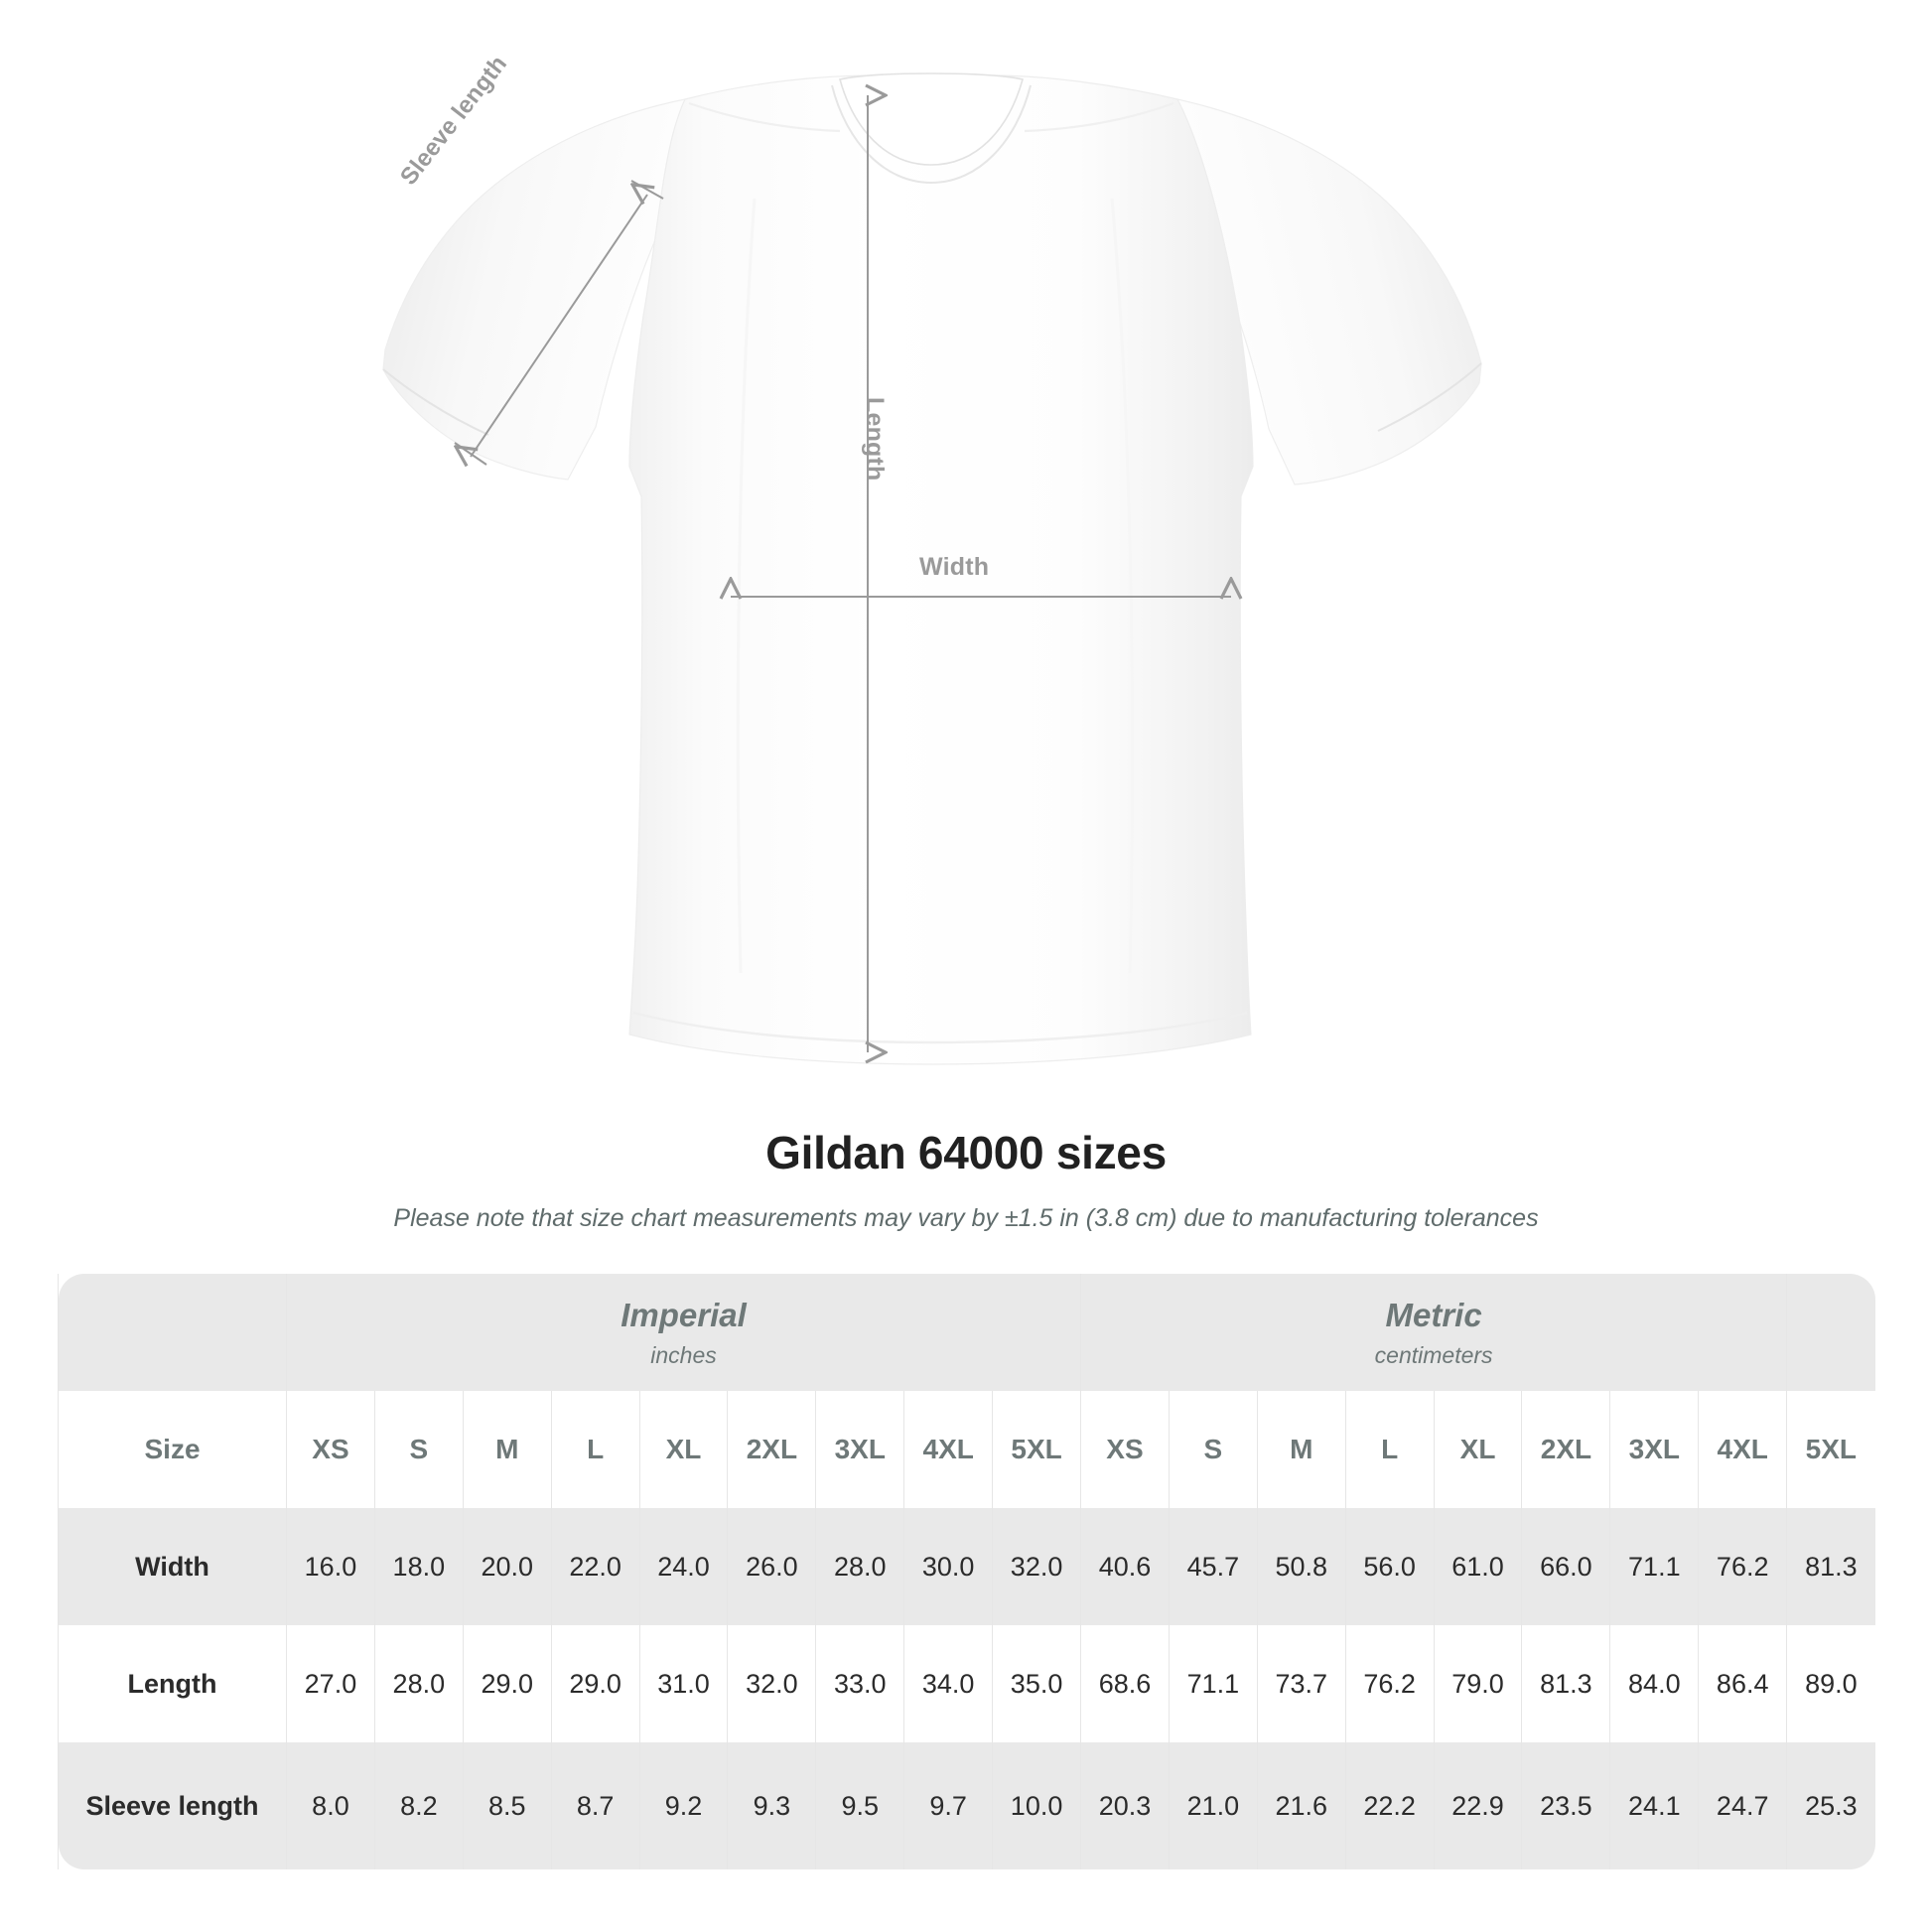 The image size is (1932, 1932). Describe the element at coordinates (684, 1315) in the screenshot. I see `unit-group-imperial-name: Imperial` at that location.